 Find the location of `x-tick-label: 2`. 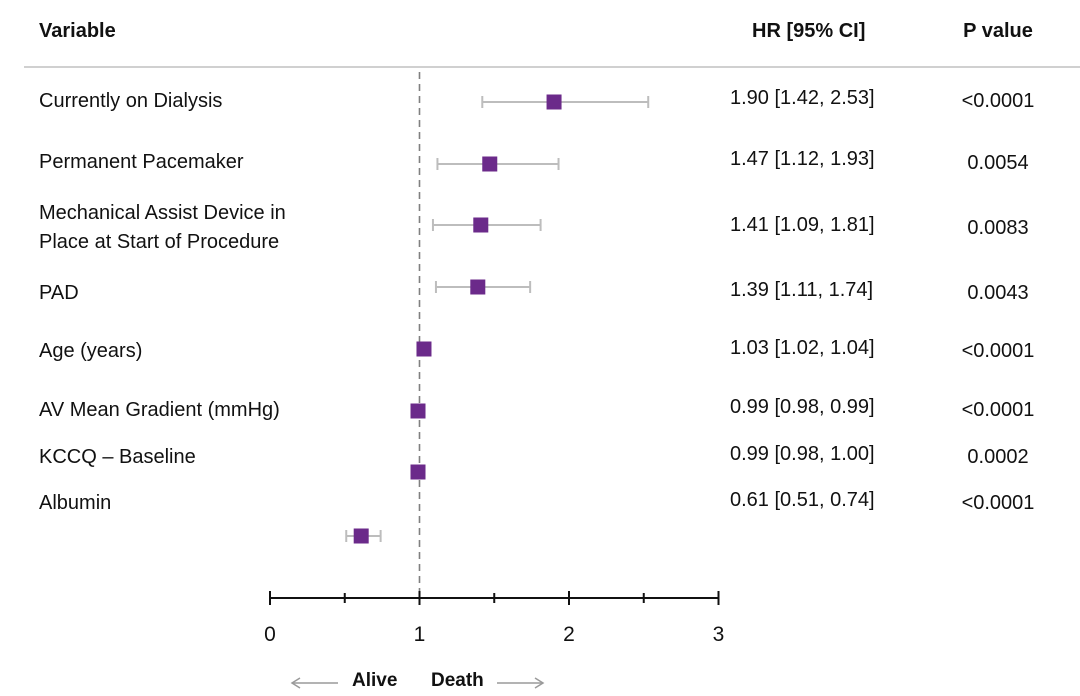

x-tick-label: 2 is located at coordinates (569, 634).